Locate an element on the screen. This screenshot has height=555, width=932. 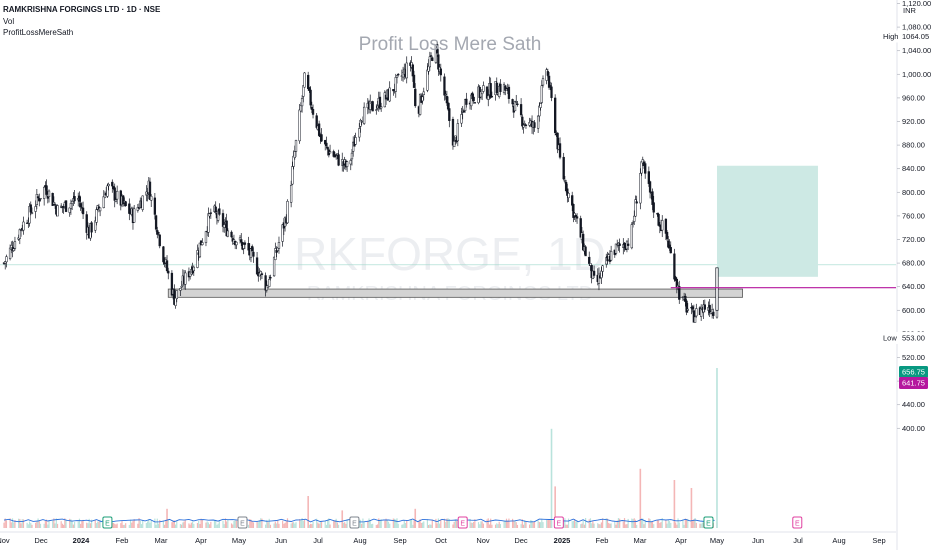
indicator-legend: ProfitLossMereSath is located at coordinates (38, 32).